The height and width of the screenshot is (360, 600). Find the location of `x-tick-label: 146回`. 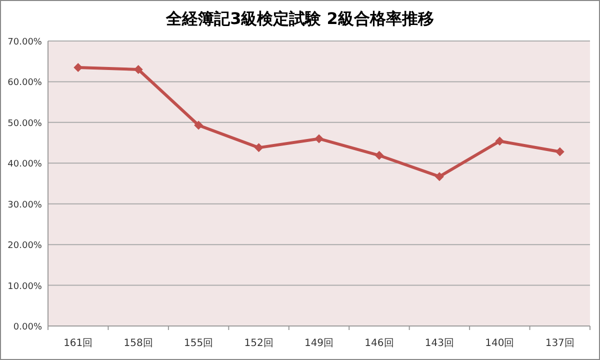

x-tick-label: 146回 is located at coordinates (379, 343).